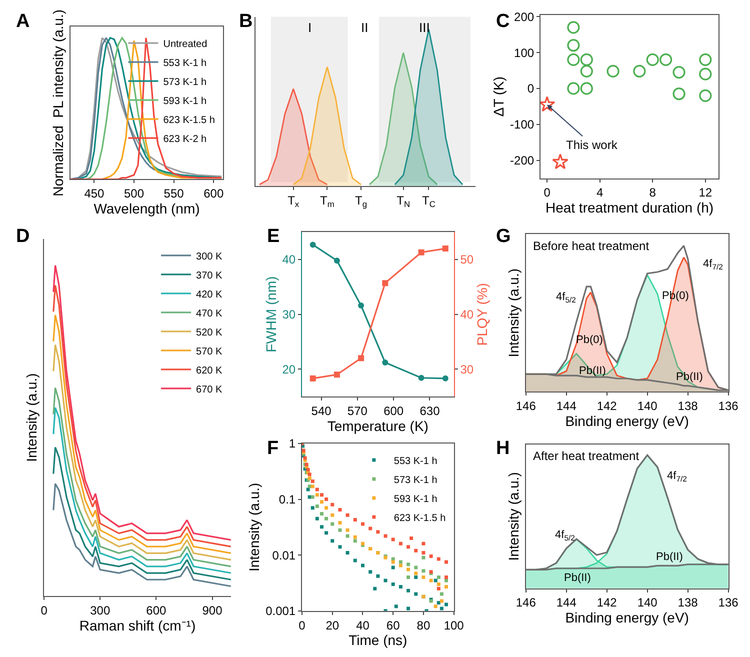 The height and width of the screenshot is (657, 750). Describe the element at coordinates (23, 236) in the screenshot. I see `chart-title: D` at that location.